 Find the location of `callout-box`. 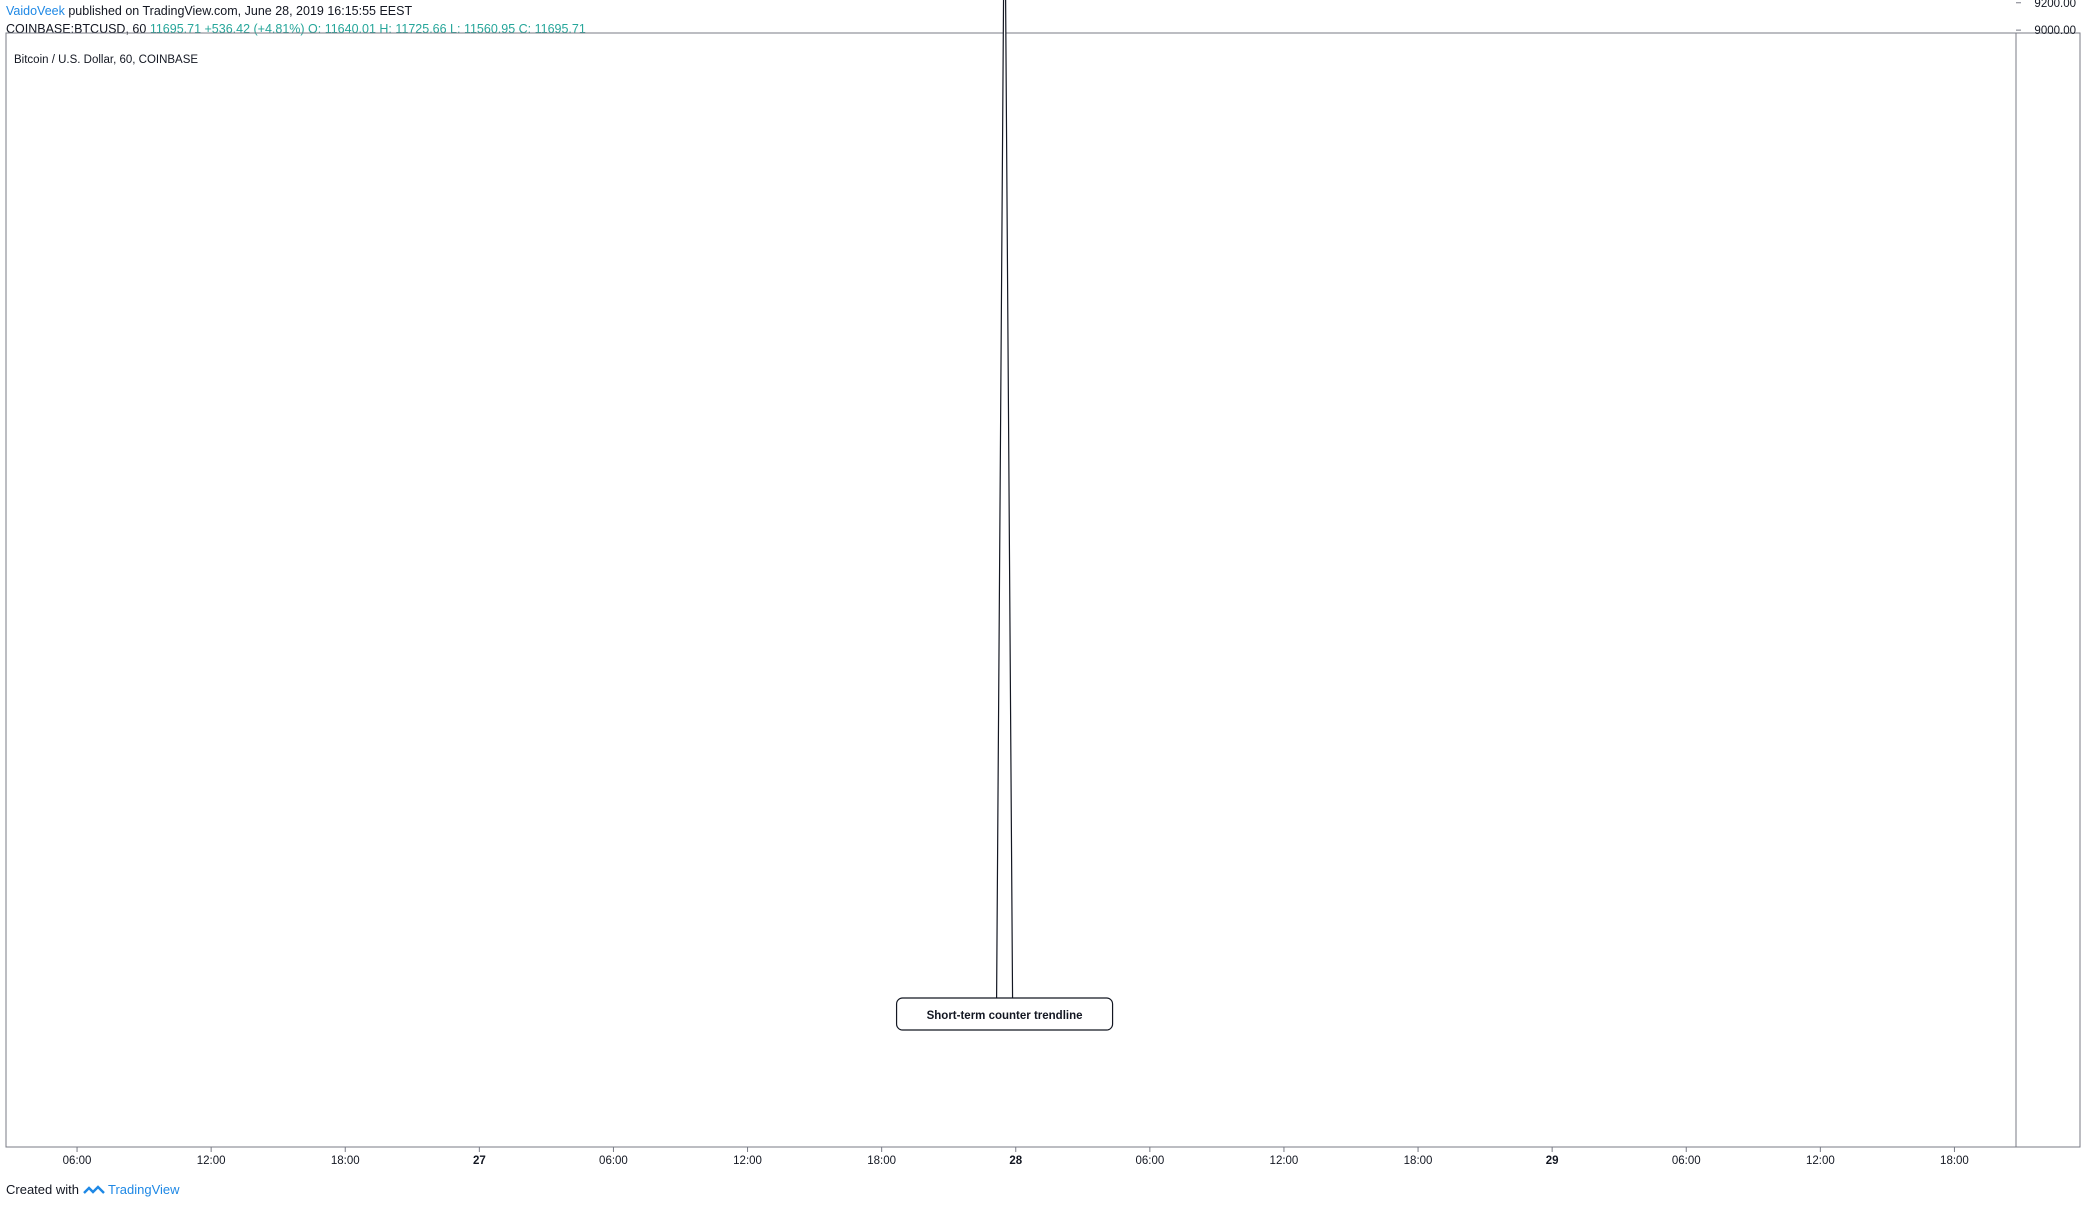

callout-box is located at coordinates (1004, 1014).